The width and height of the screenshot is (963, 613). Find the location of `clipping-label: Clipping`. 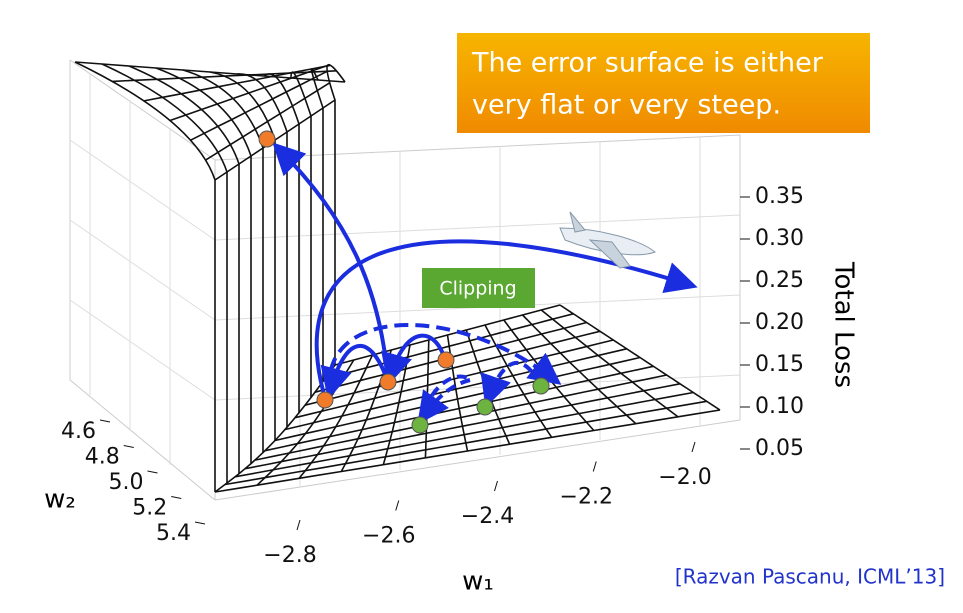

clipping-label: Clipping is located at coordinates (477, 289).